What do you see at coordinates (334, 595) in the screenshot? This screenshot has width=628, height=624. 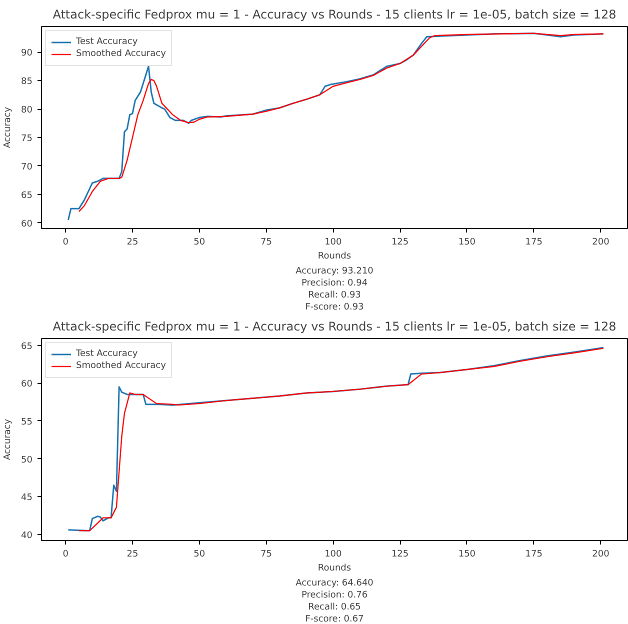 I see `text: Precision: 0.76` at bounding box center [334, 595].